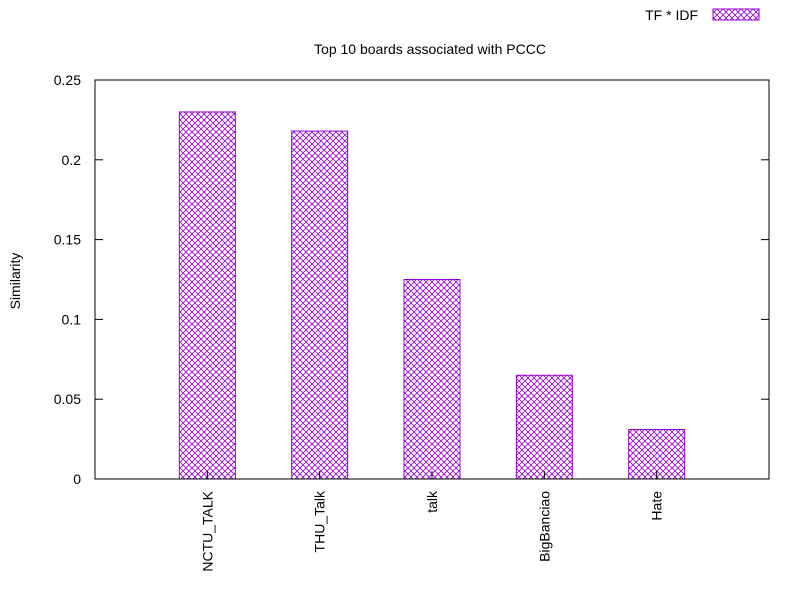 The image size is (800, 600). What do you see at coordinates (207, 530) in the screenshot?
I see `x-tick-label: NCTU_TALK` at bounding box center [207, 530].